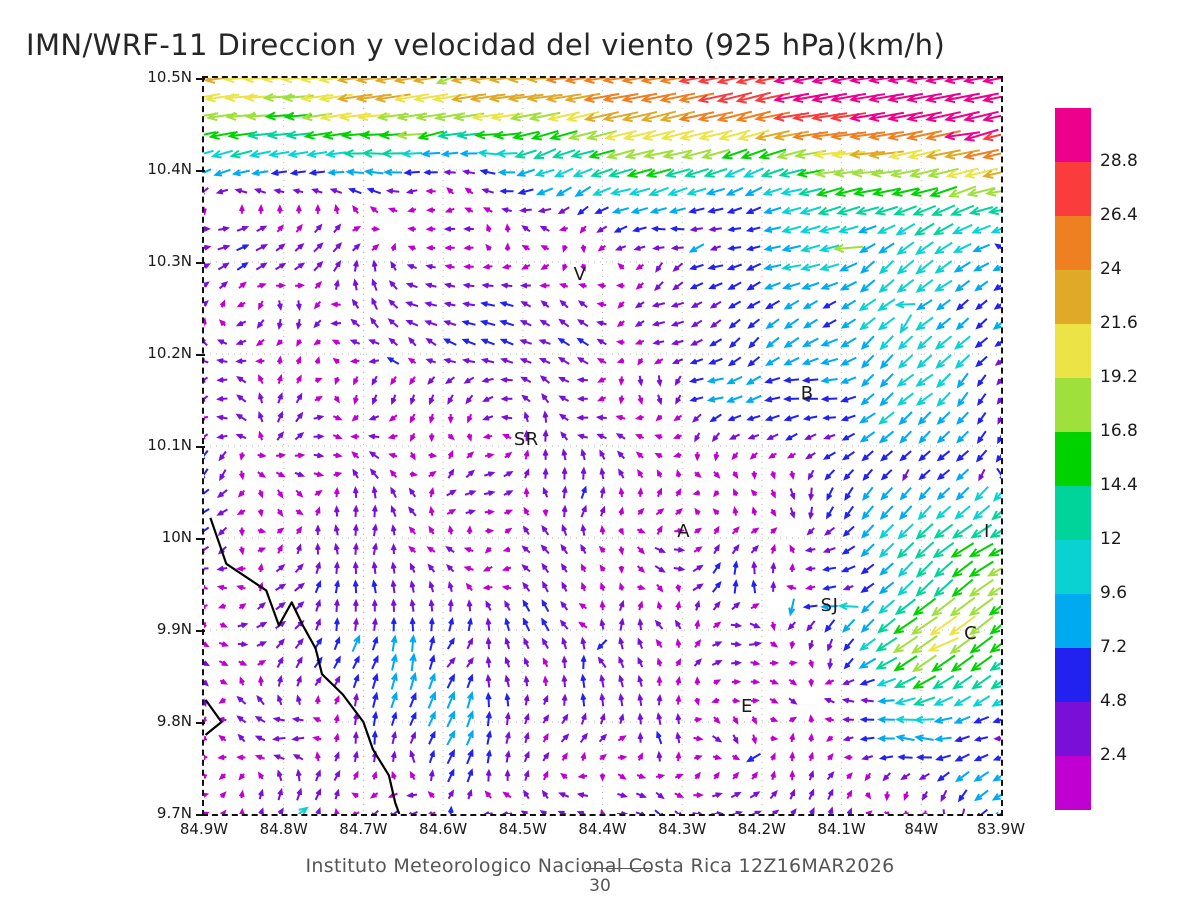 This screenshot has width=1200, height=900. Describe the element at coordinates (580, 274) in the screenshot. I see `city-label-v: V` at that location.